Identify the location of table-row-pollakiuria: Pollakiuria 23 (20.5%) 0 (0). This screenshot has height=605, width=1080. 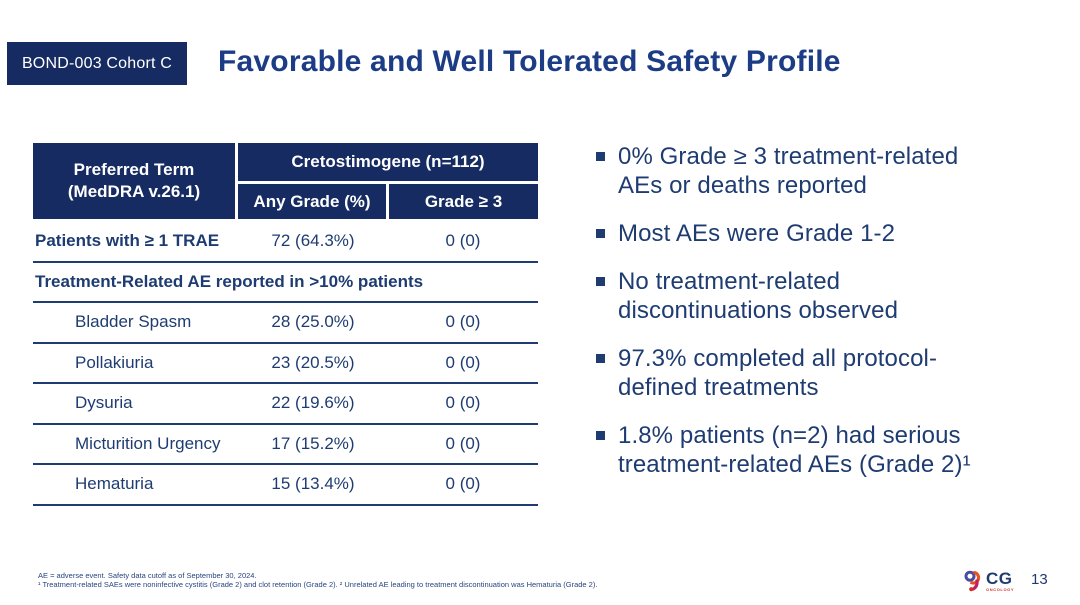
(285, 364).